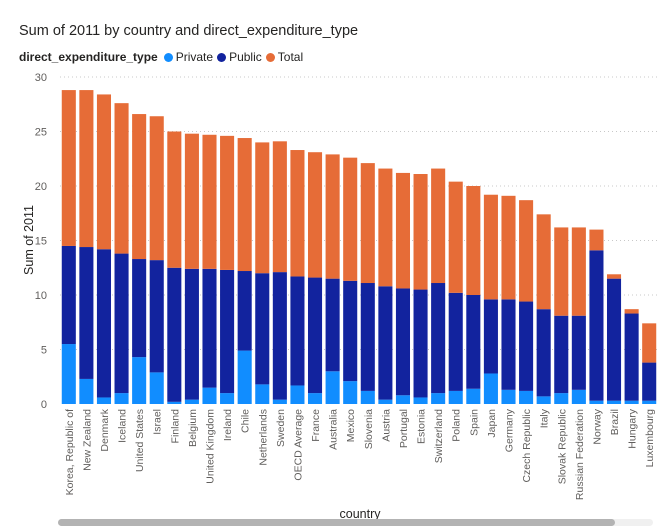  Describe the element at coordinates (188, 57) in the screenshot. I see `legend-item-private: Private` at that location.